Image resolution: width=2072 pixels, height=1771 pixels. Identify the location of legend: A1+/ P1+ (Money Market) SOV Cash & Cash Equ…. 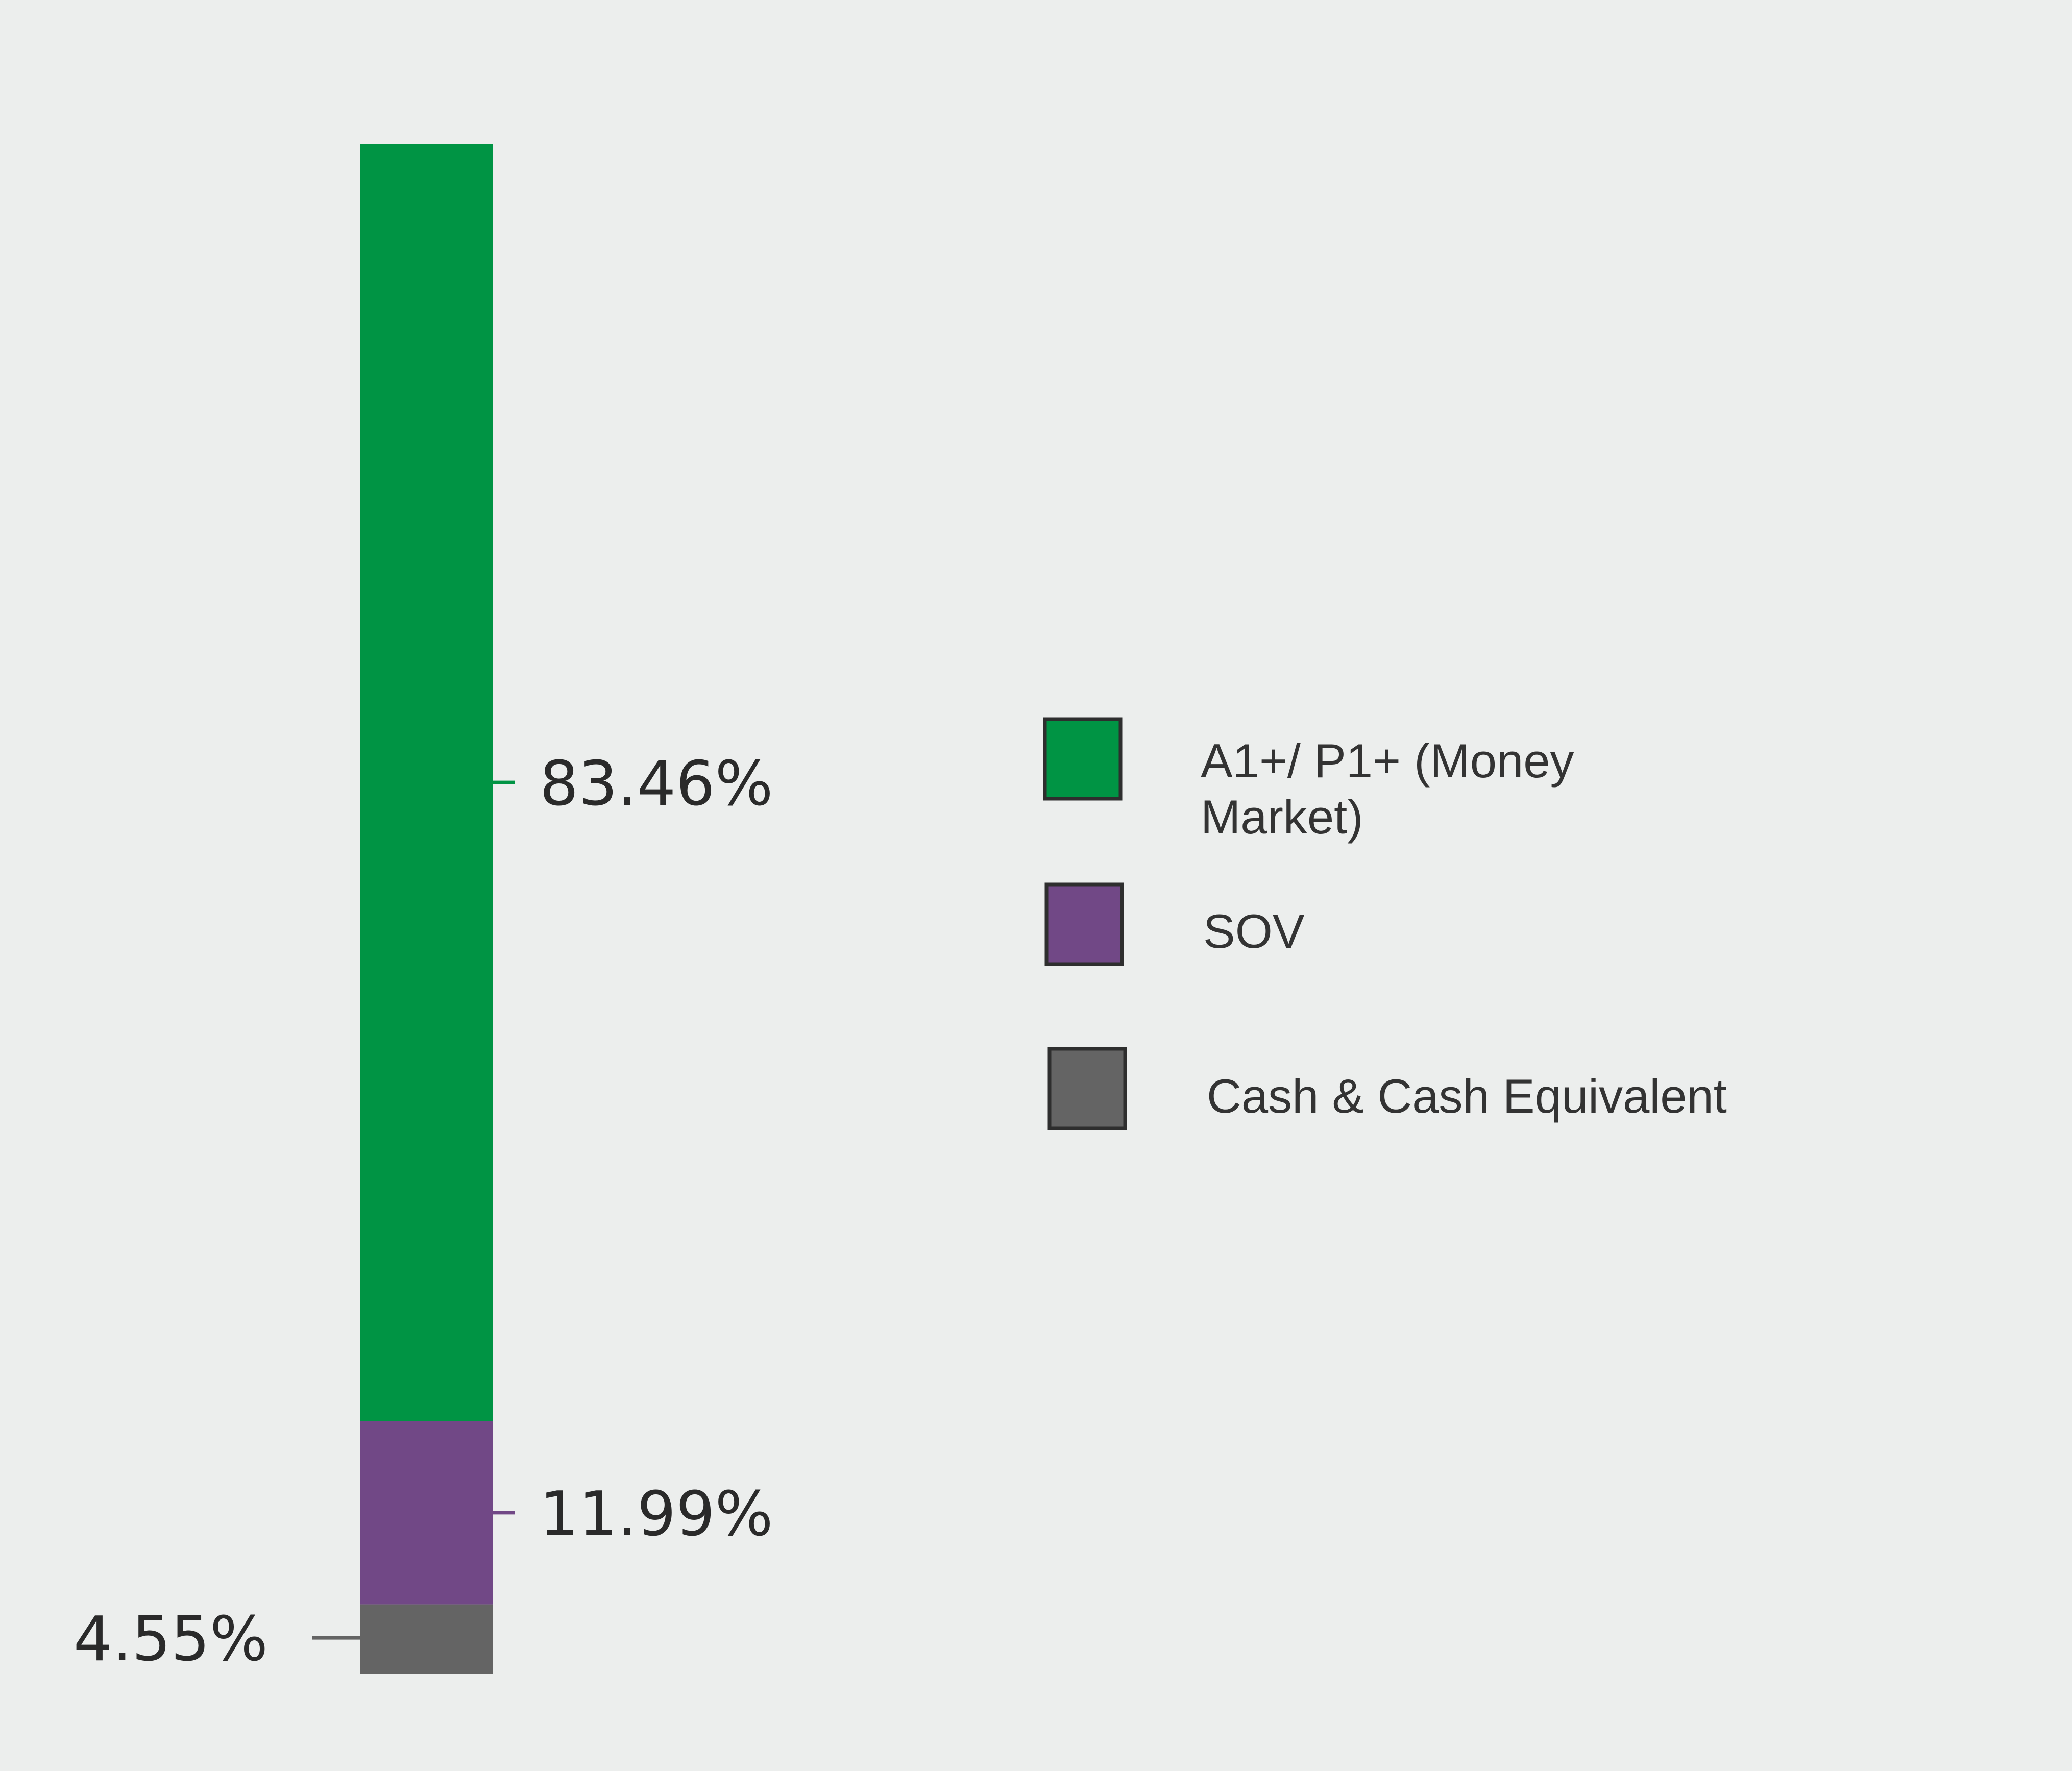
(1385, 923).